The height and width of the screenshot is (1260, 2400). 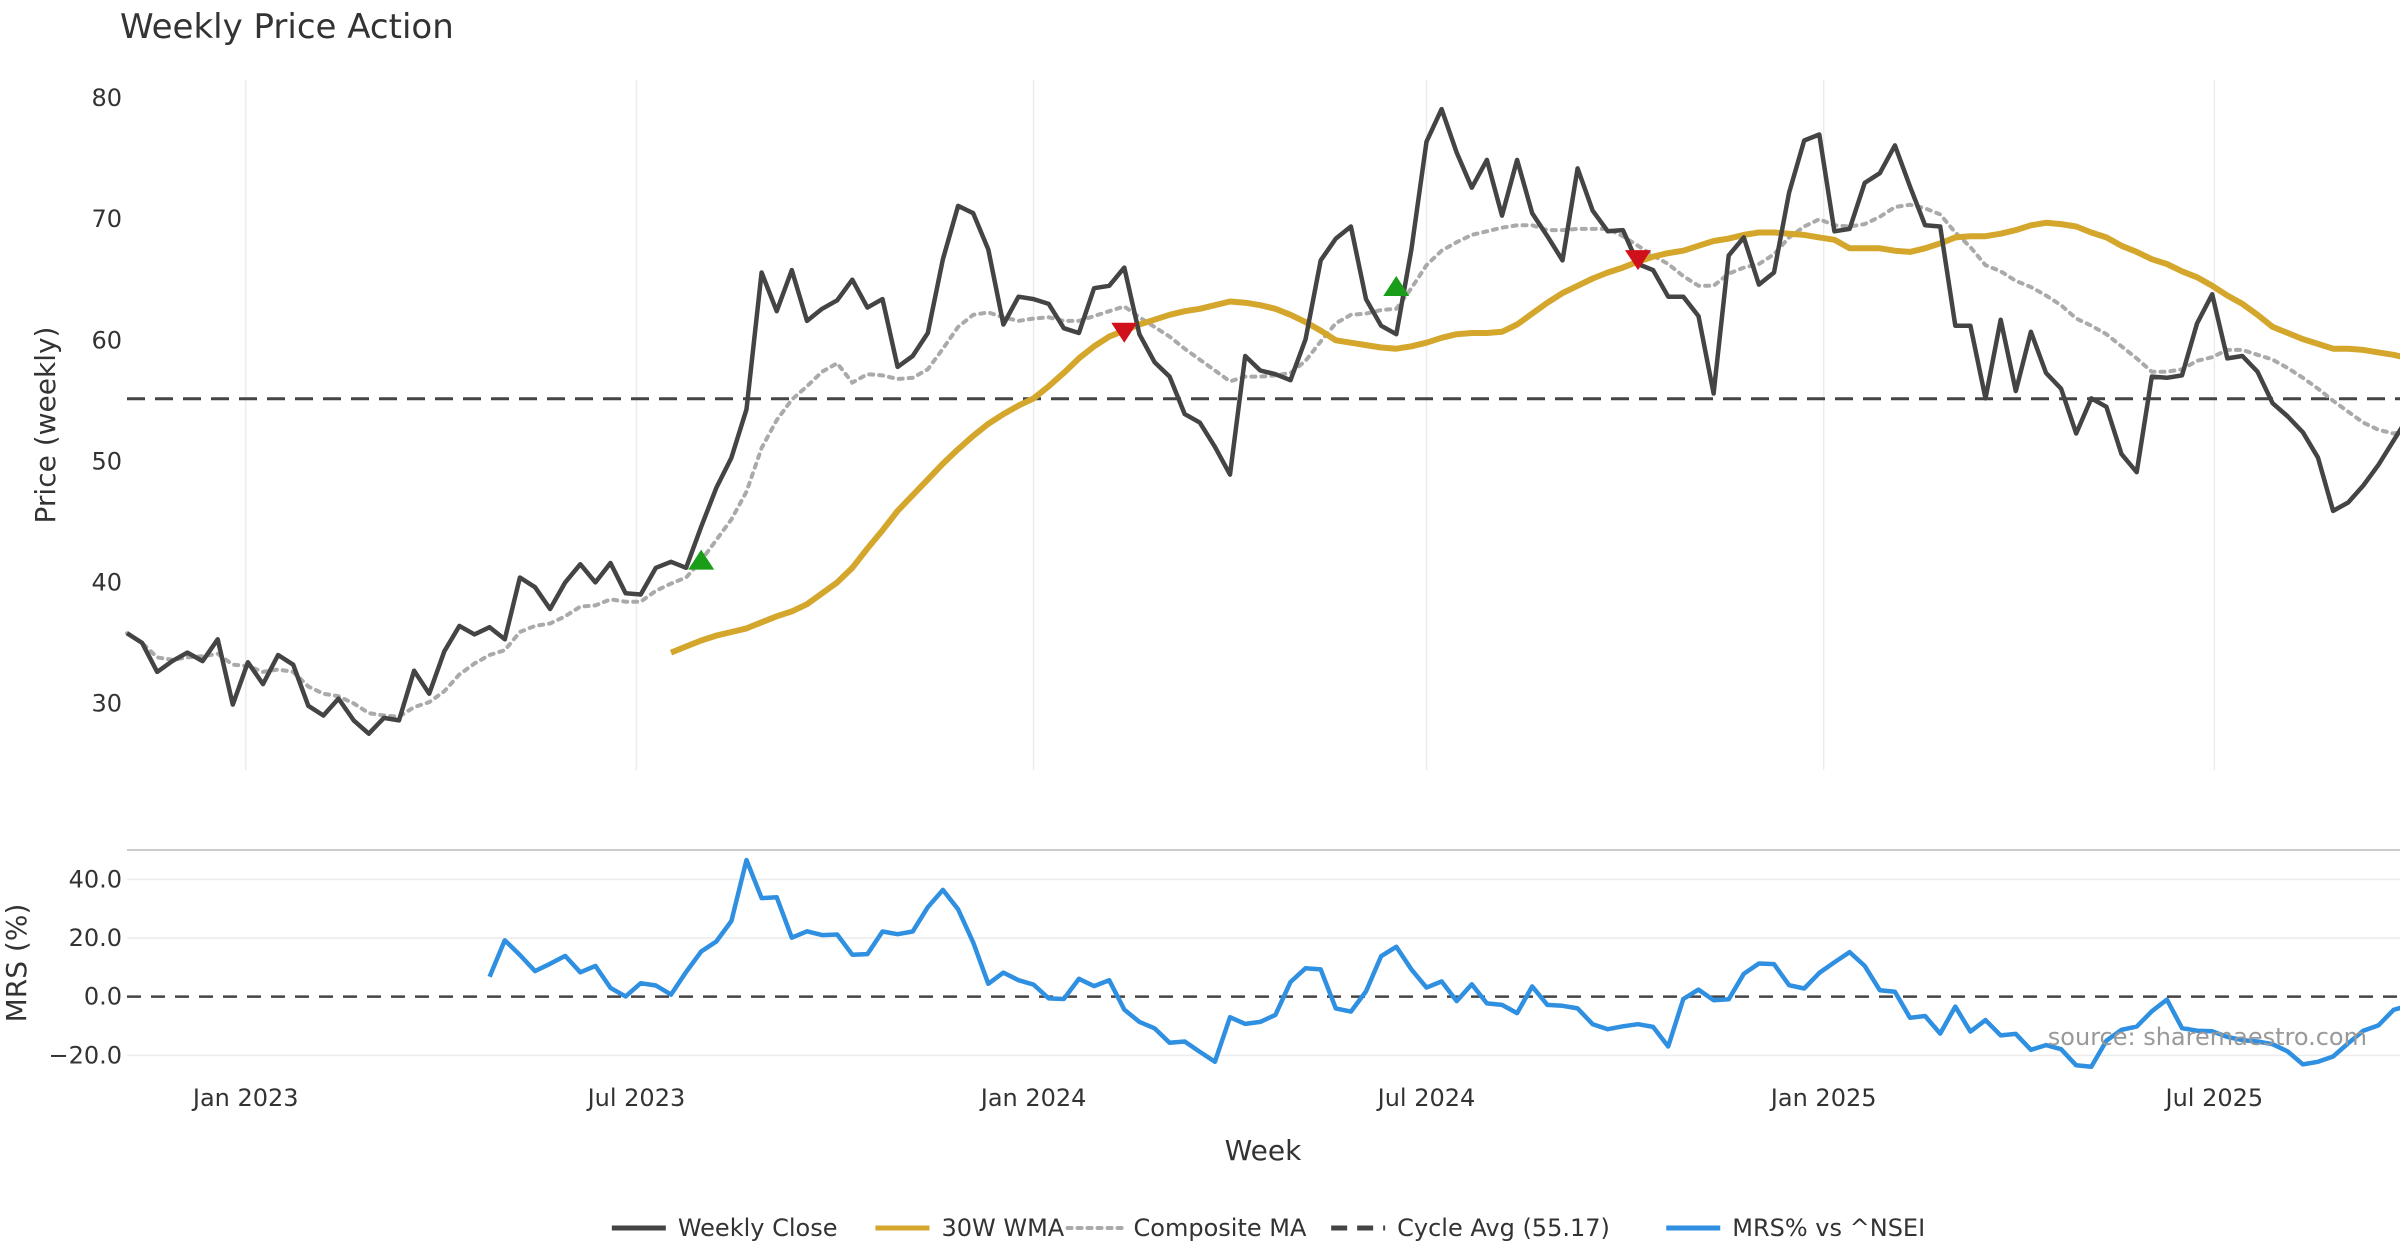 I want to click on x-tick-label: Jul 2024, so click(x=1426, y=1098).